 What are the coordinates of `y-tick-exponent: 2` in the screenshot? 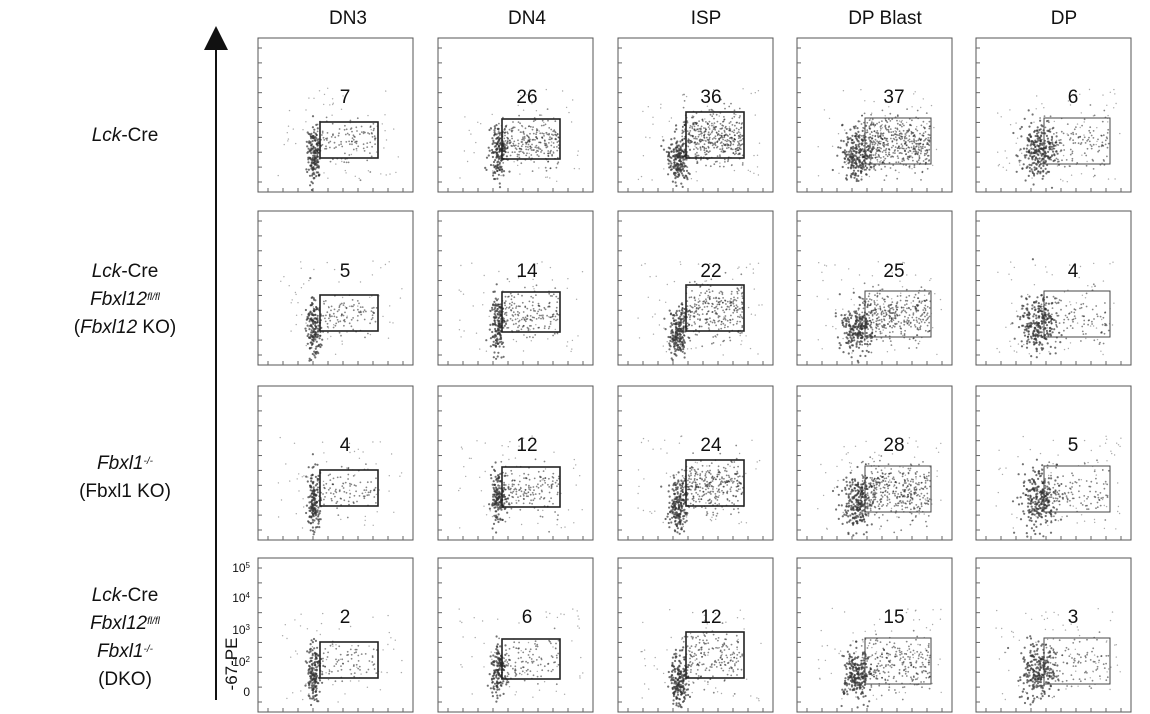 It's located at (248, 659).